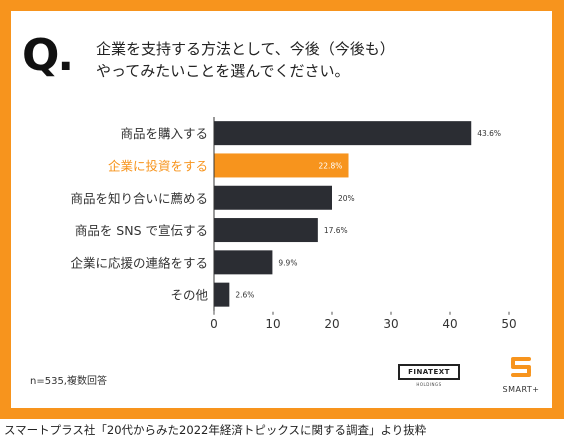  I want to click on value-label-3: 17.6%, so click(336, 230).